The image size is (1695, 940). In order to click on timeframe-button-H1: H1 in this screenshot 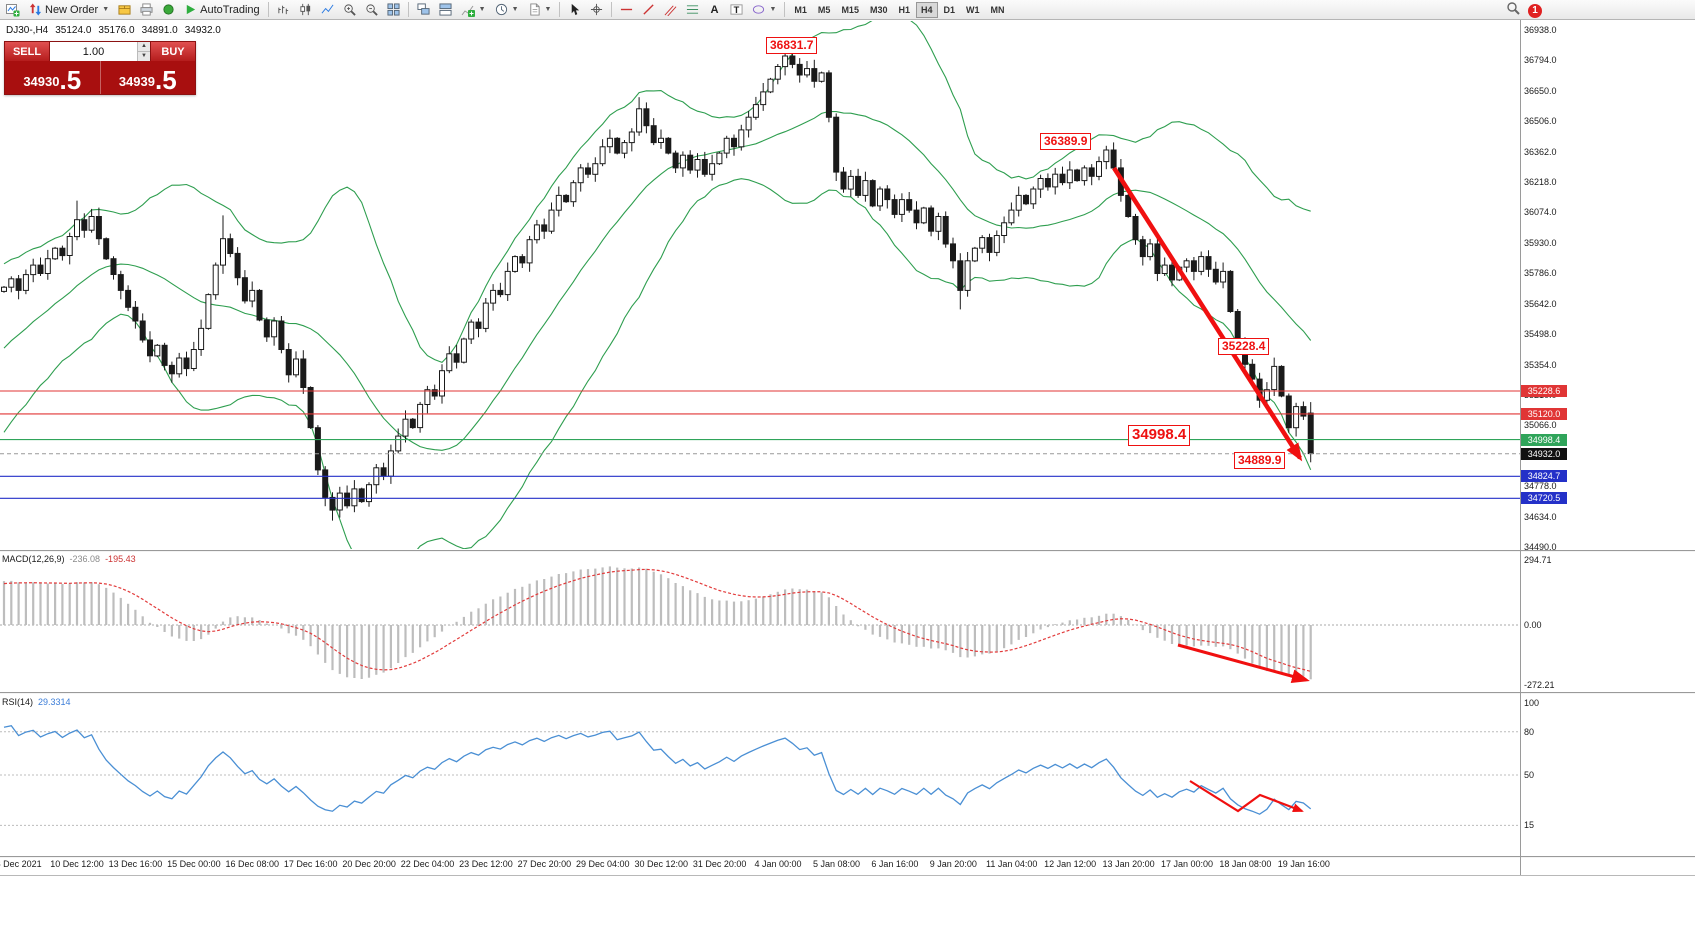, I will do `click(904, 9)`.